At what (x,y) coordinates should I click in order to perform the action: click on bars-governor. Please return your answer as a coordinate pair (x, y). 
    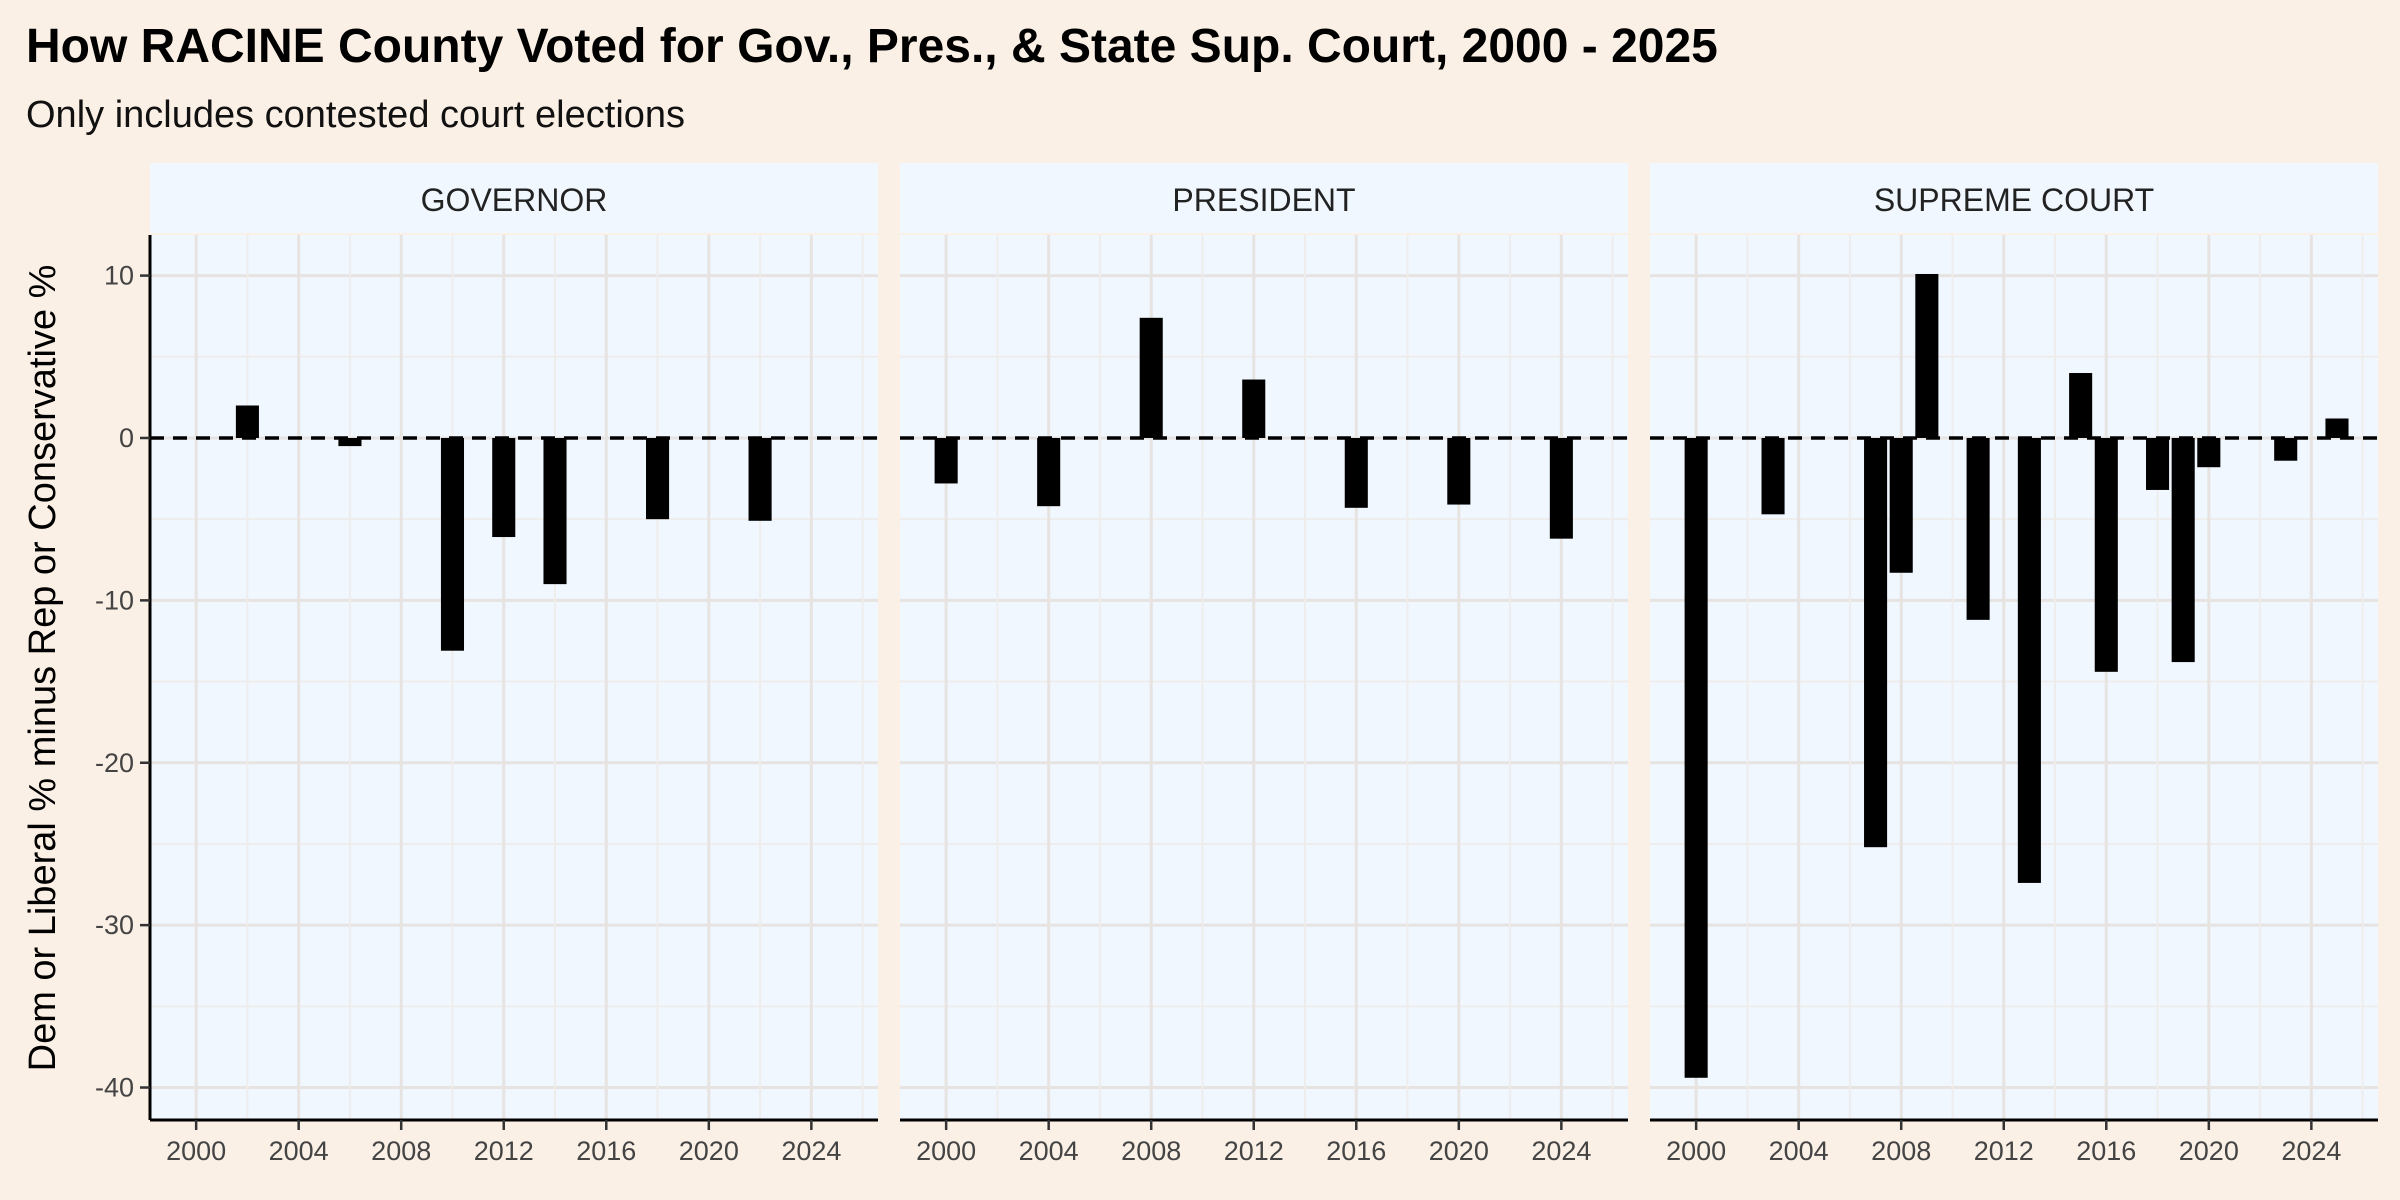
    Looking at the image, I should click on (503, 528).